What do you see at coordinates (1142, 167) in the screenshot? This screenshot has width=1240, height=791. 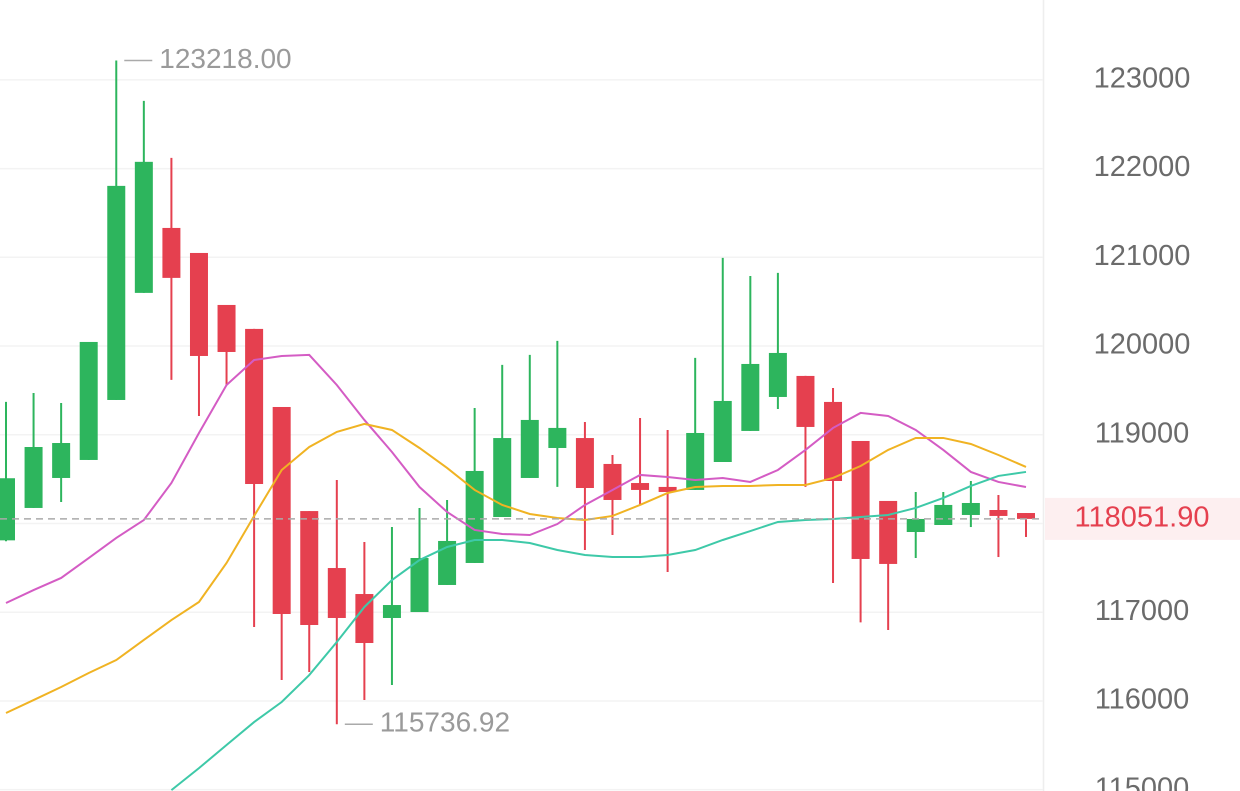 I see `y-tick-label: 122000` at bounding box center [1142, 167].